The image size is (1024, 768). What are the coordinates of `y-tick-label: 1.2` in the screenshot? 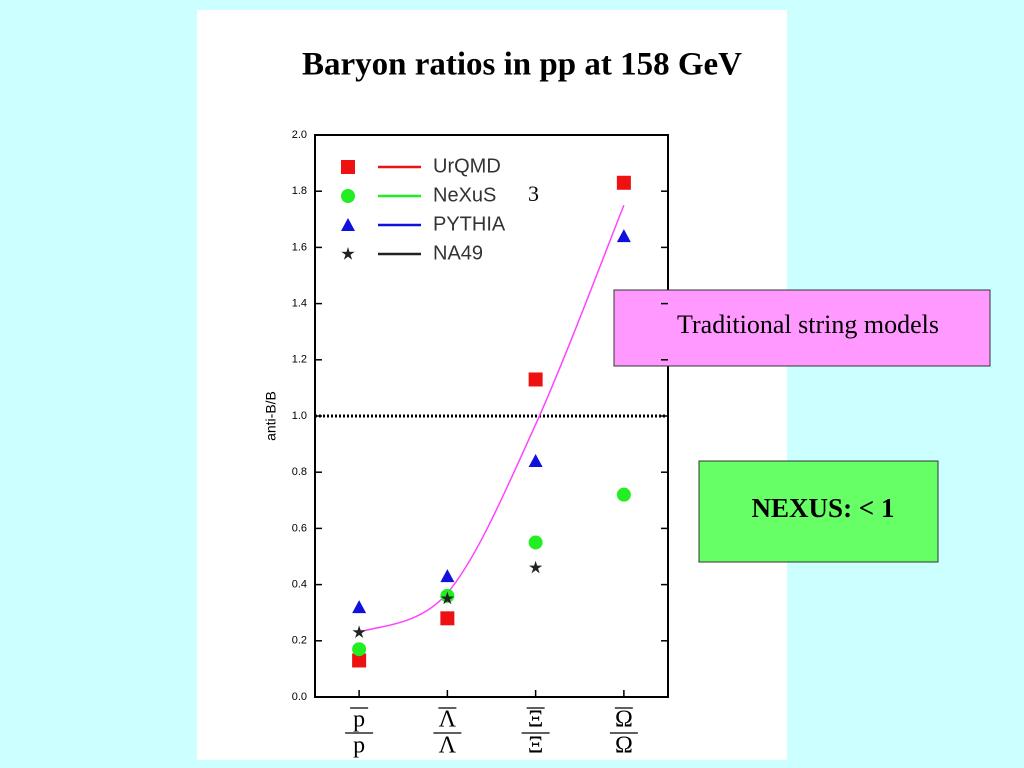 It's located at (299, 360).